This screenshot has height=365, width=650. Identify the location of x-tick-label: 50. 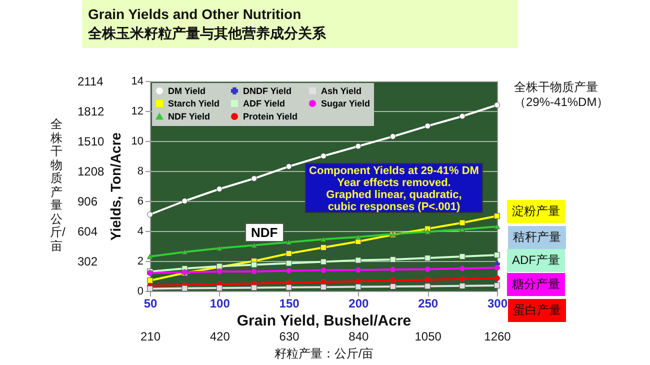
(151, 303).